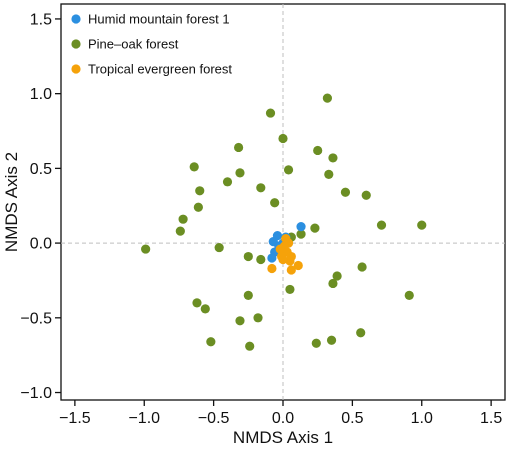 The width and height of the screenshot is (507, 449). Describe the element at coordinates (76, 69) in the screenshot. I see `legend-marker-tropical-evergreen-forest` at that location.